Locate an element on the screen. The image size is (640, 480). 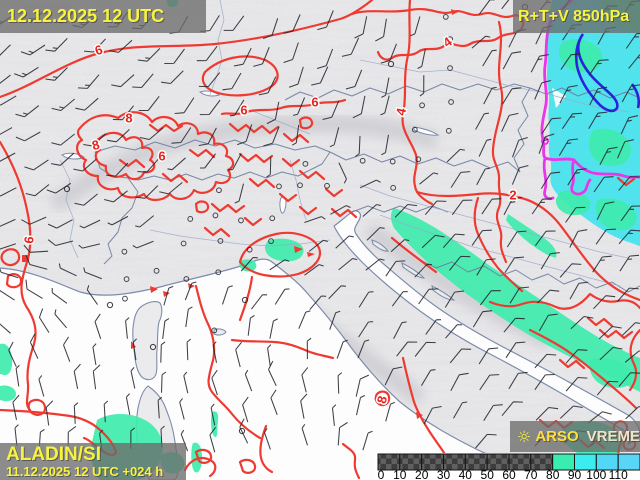
scale-tick-label: 110 is located at coordinates (618, 474).